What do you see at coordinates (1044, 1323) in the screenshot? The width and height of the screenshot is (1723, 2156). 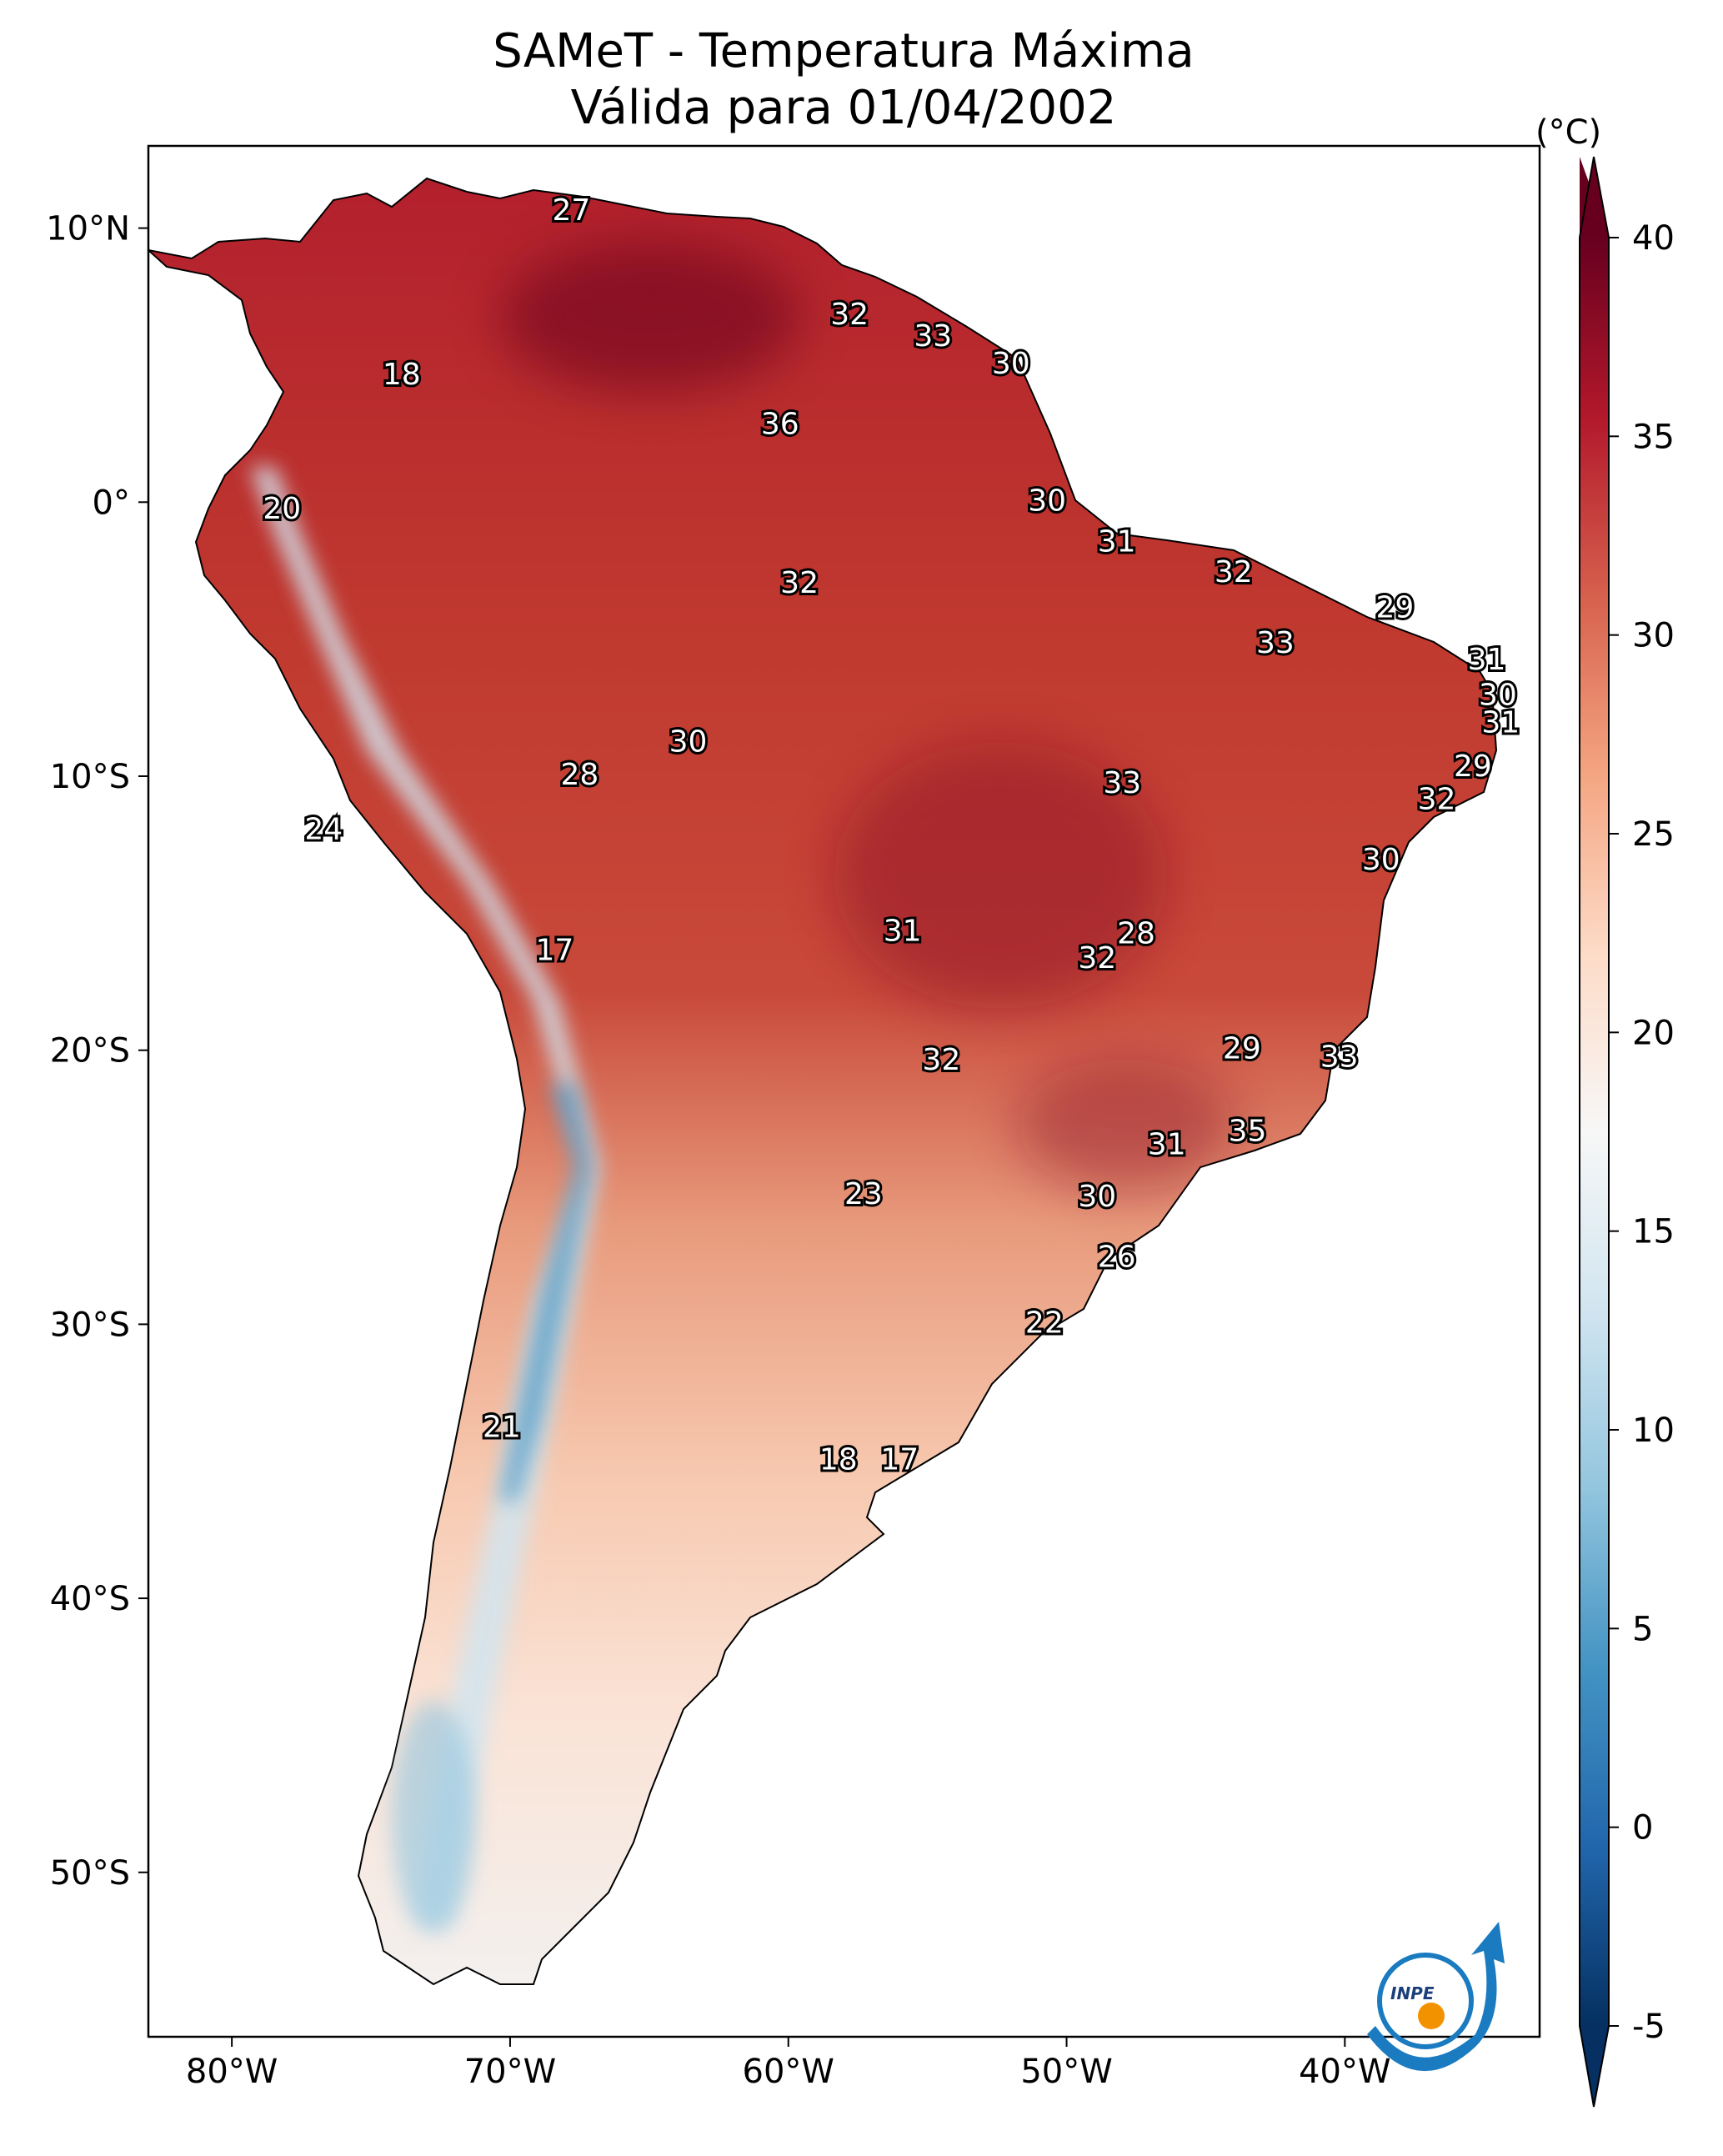 I see `temperature-label: 22` at bounding box center [1044, 1323].